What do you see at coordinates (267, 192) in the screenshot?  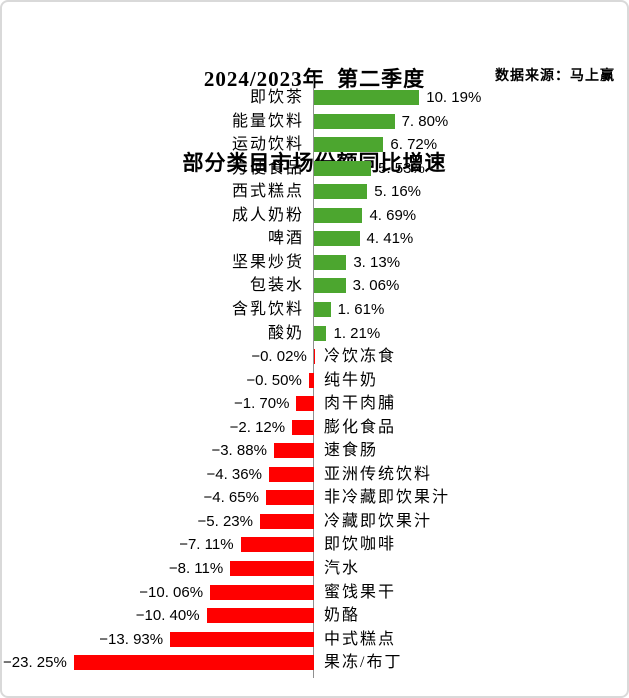 I see `category-label: 西式糕点` at bounding box center [267, 192].